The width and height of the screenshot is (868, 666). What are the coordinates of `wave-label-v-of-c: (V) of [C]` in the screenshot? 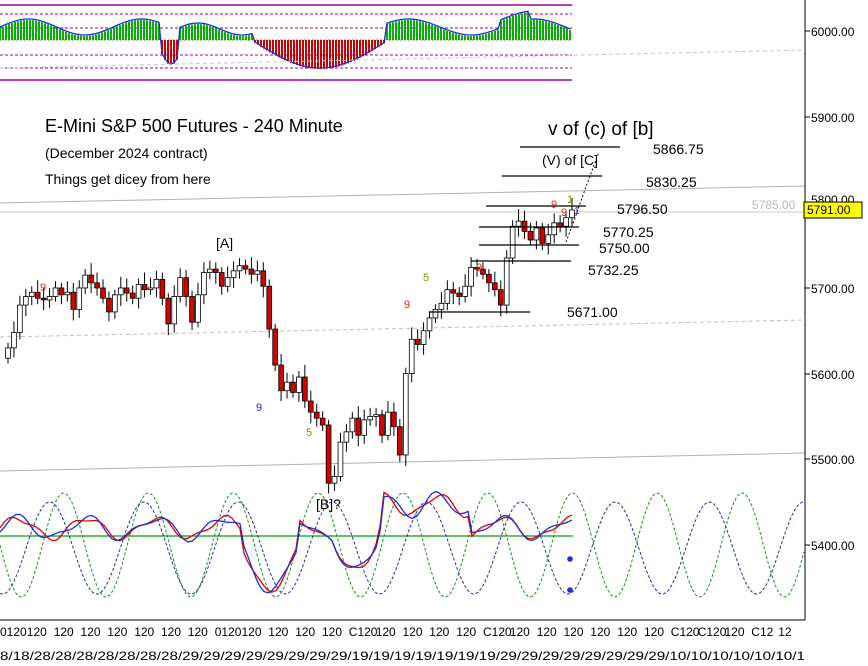 It's located at (570, 160).